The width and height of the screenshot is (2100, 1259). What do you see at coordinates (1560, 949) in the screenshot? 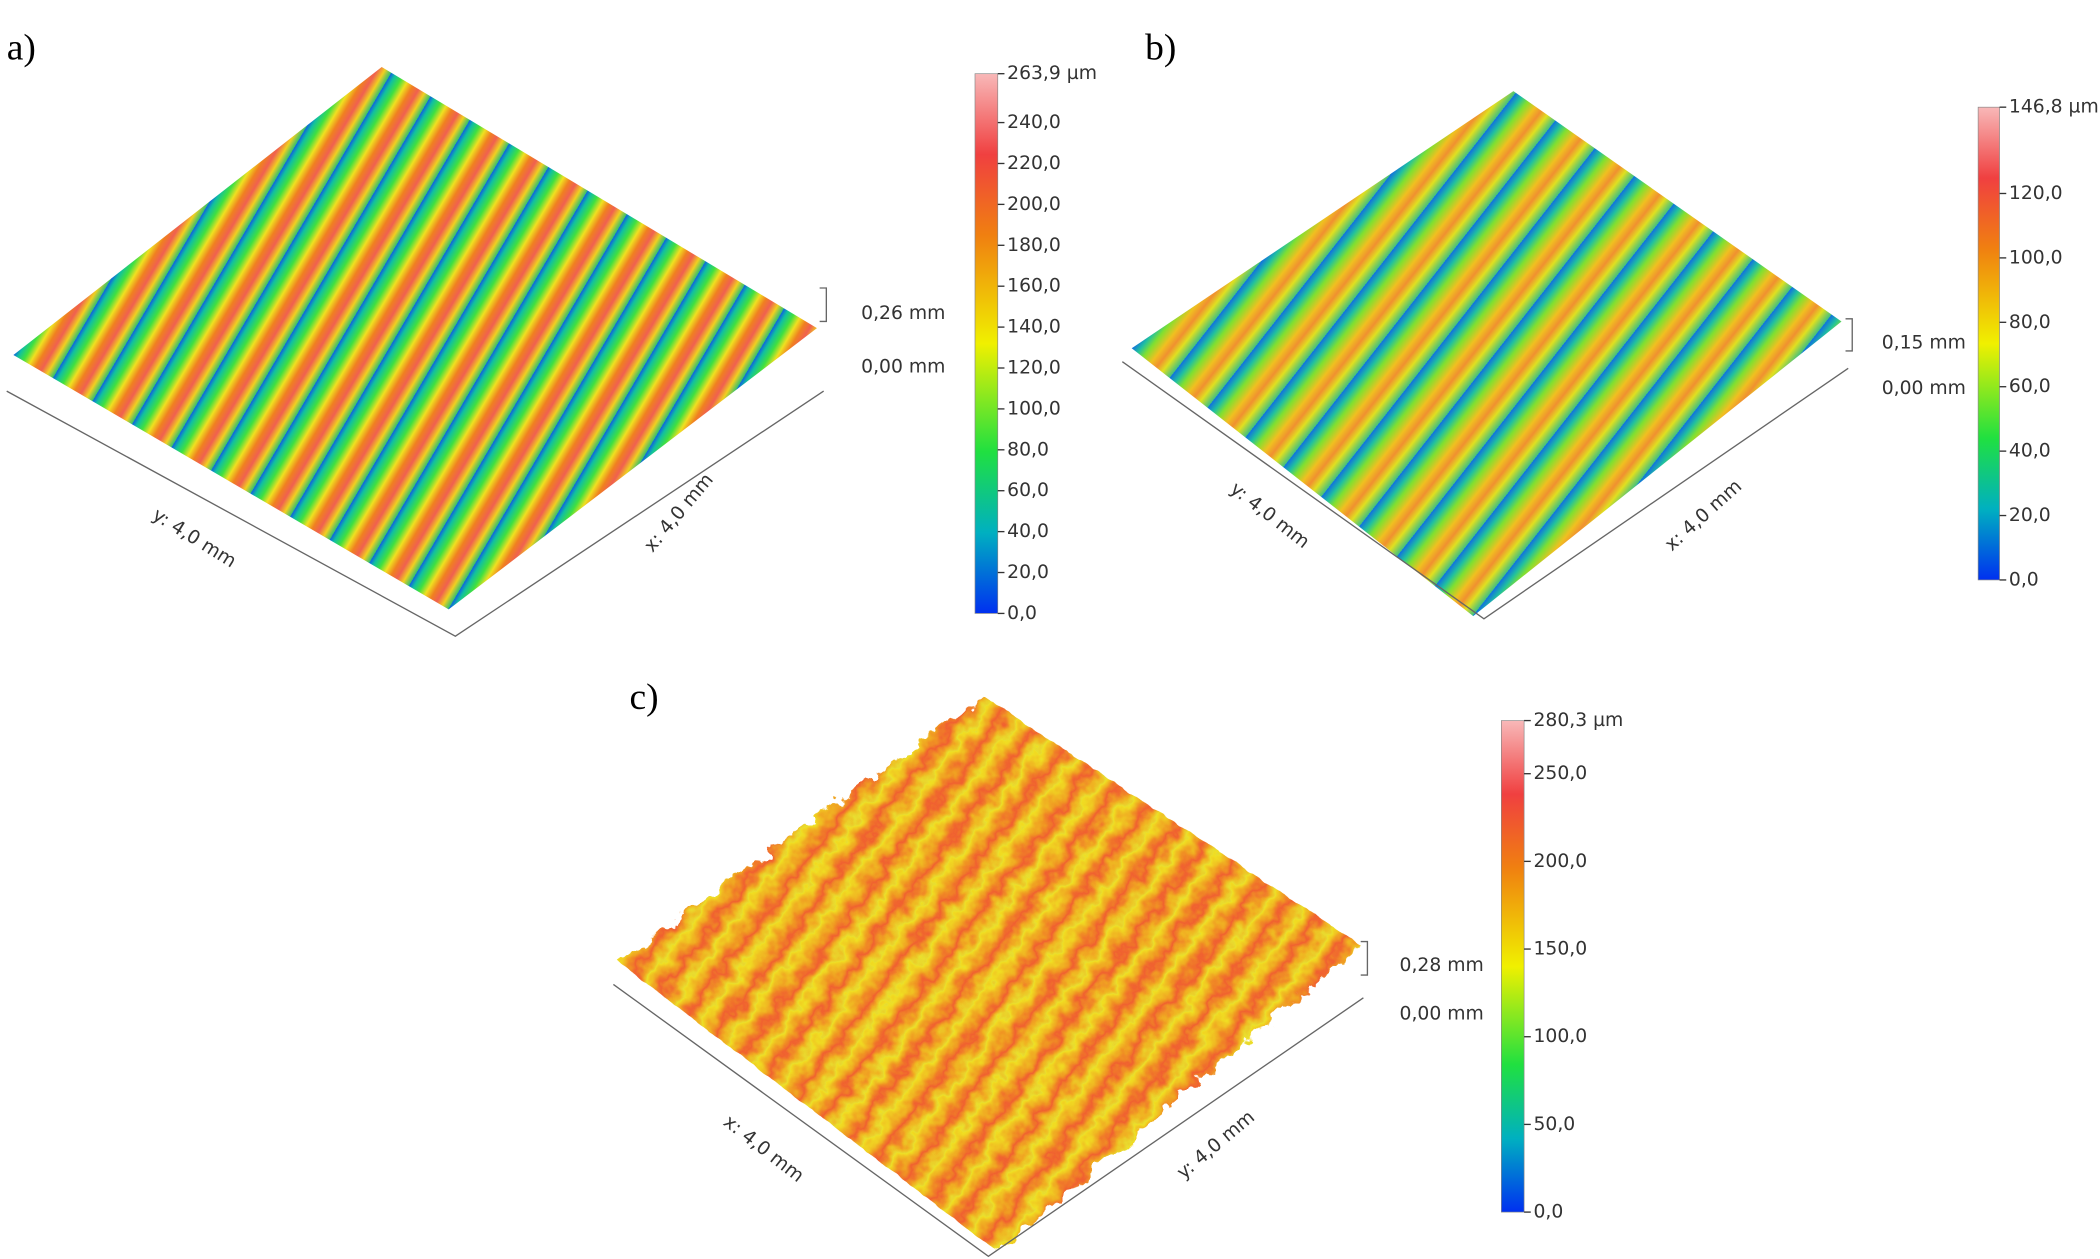
I see `colorbar-tick-label: 150,0` at bounding box center [1560, 949].